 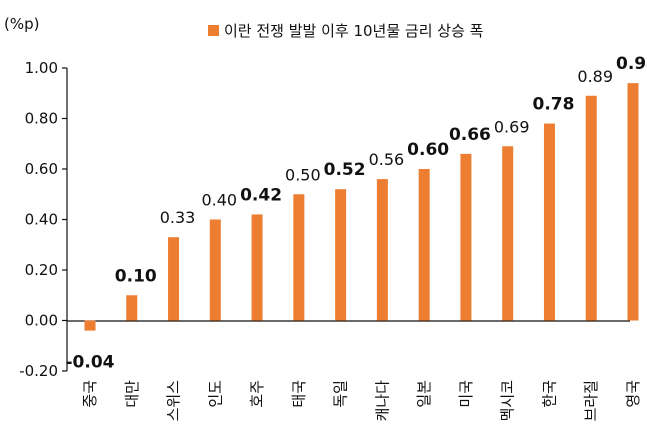 What do you see at coordinates (41, 169) in the screenshot?
I see `y-tick-label: 0.60` at bounding box center [41, 169].